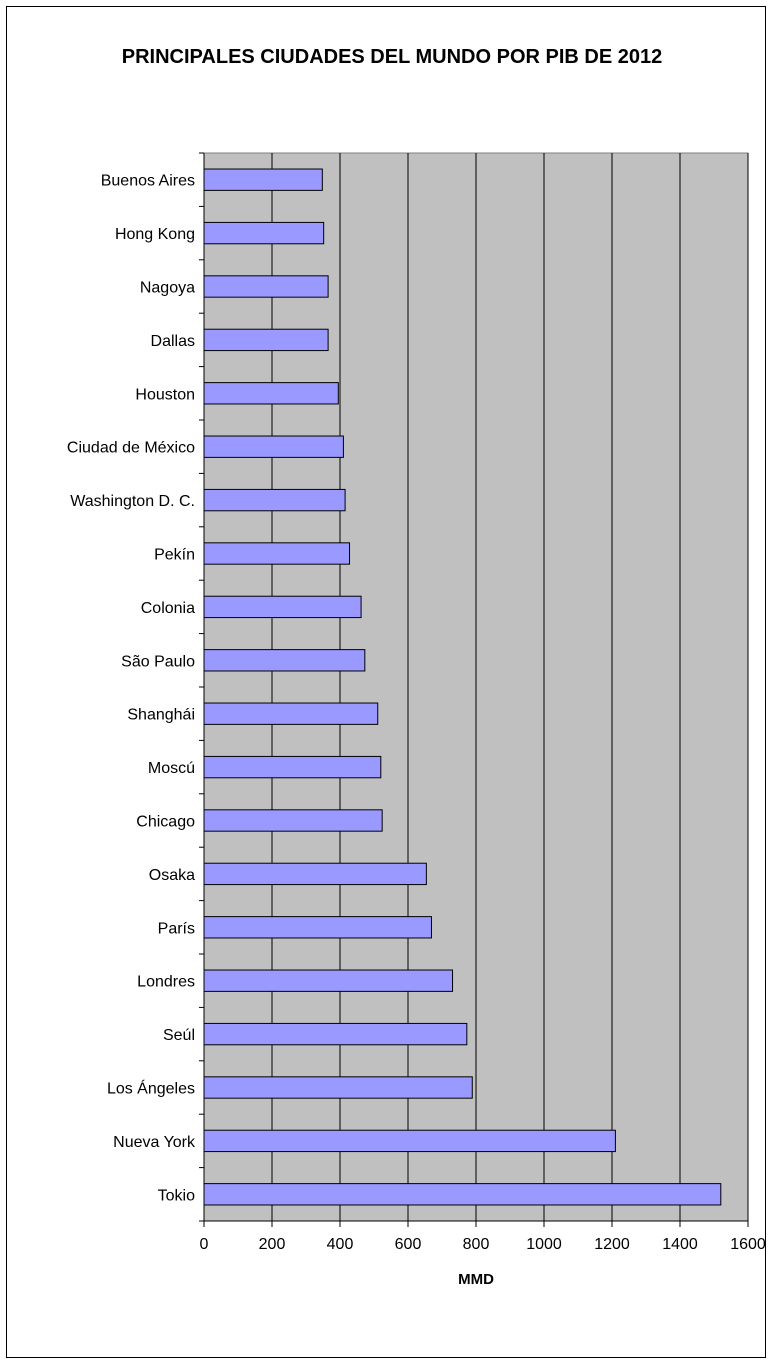  Describe the element at coordinates (544, 1244) in the screenshot. I see `x-tick-label: 1000` at that location.